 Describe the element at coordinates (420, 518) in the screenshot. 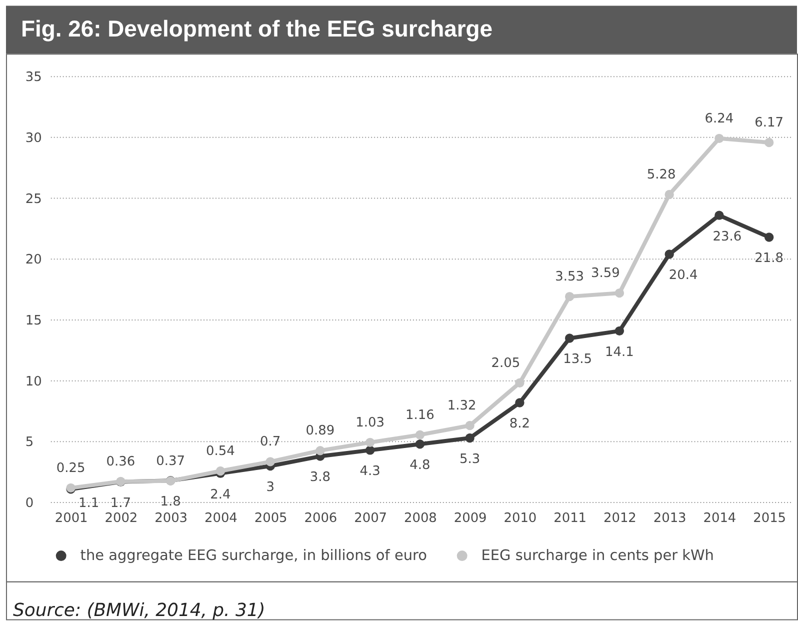

I see `x-tick-label: 2008` at that location.